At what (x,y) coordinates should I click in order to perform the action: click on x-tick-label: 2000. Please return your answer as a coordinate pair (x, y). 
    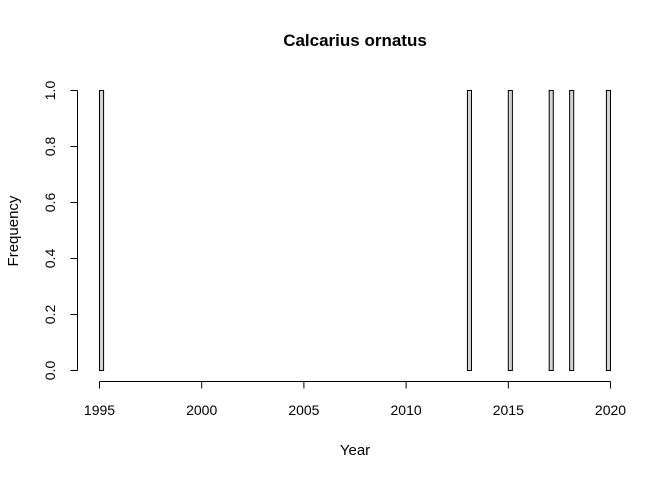
    Looking at the image, I should click on (201, 410).